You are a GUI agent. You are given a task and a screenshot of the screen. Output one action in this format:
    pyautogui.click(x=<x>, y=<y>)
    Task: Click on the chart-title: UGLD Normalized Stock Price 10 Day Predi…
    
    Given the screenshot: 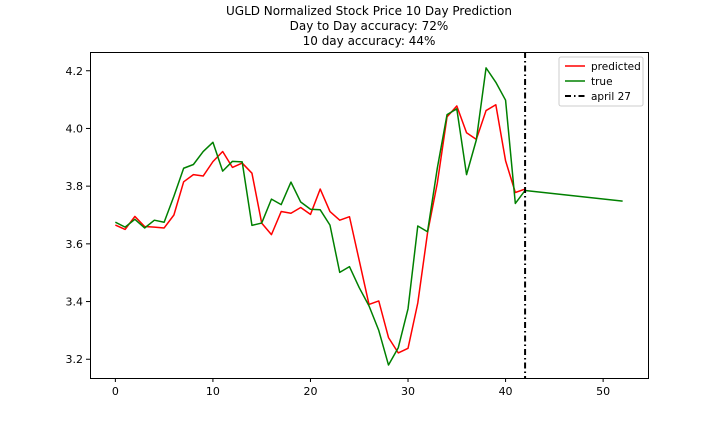 What is the action you would take?
    pyautogui.click(x=368, y=11)
    